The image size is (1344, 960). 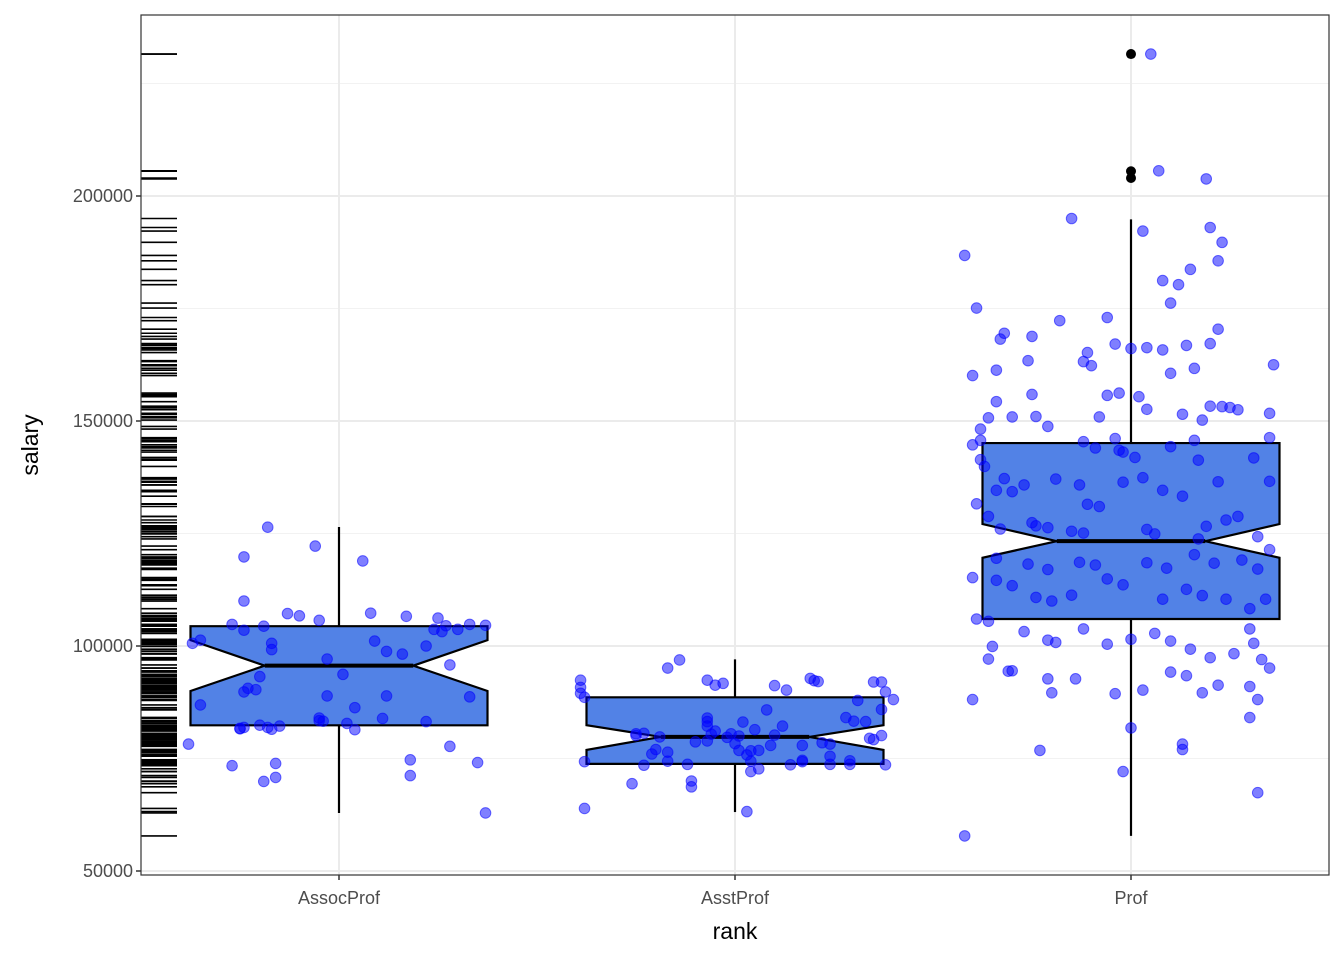 I want to click on y-tick-label: 200000, so click(x=103, y=196).